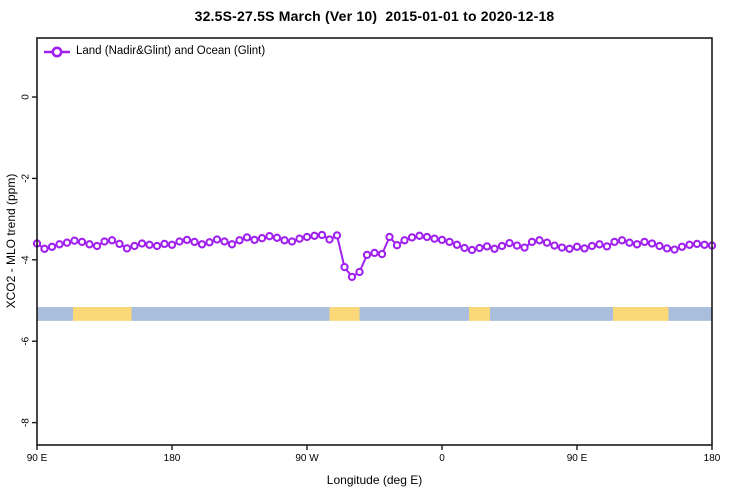 Image resolution: width=750 pixels, height=500 pixels. Describe the element at coordinates (26, 259) in the screenshot. I see `y-tick-label: -4` at that location.